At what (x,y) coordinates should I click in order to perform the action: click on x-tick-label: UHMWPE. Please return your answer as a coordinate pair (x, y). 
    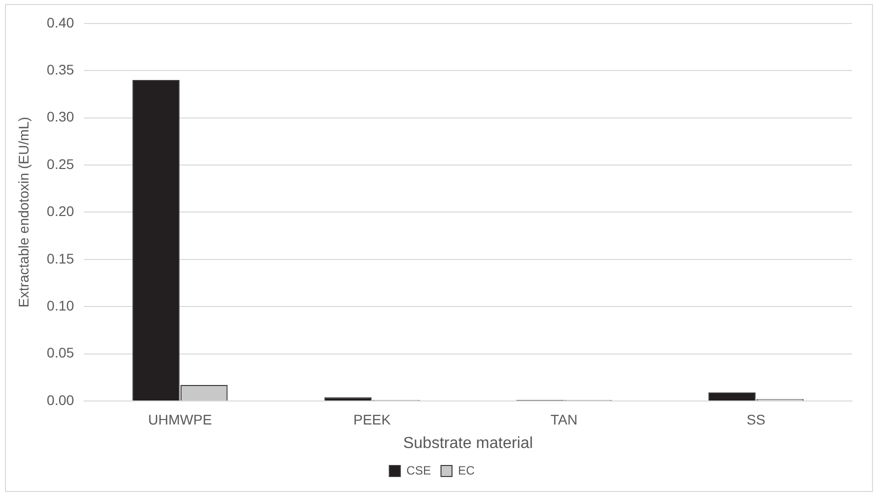
    Looking at the image, I should click on (180, 419).